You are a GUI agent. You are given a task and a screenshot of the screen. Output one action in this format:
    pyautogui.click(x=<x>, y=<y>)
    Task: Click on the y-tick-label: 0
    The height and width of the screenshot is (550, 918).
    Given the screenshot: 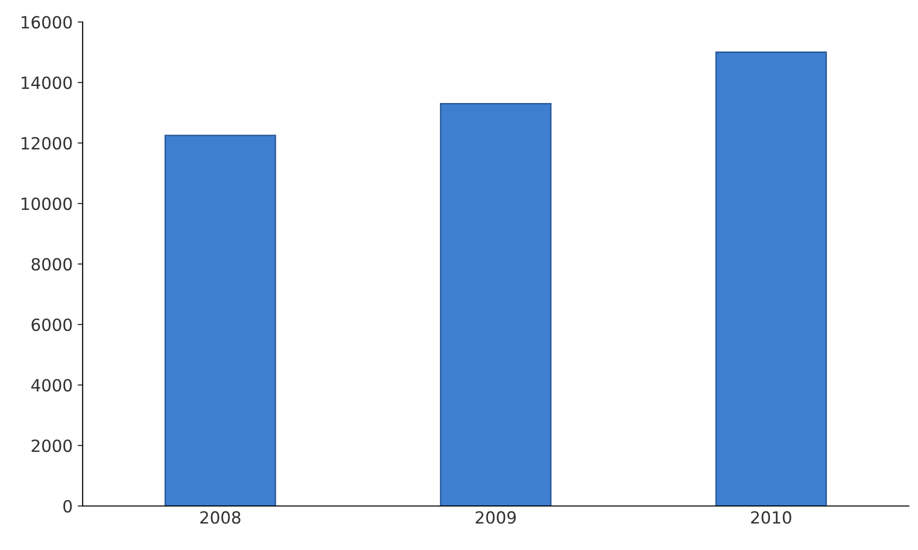 What is the action you would take?
    pyautogui.click(x=67, y=506)
    